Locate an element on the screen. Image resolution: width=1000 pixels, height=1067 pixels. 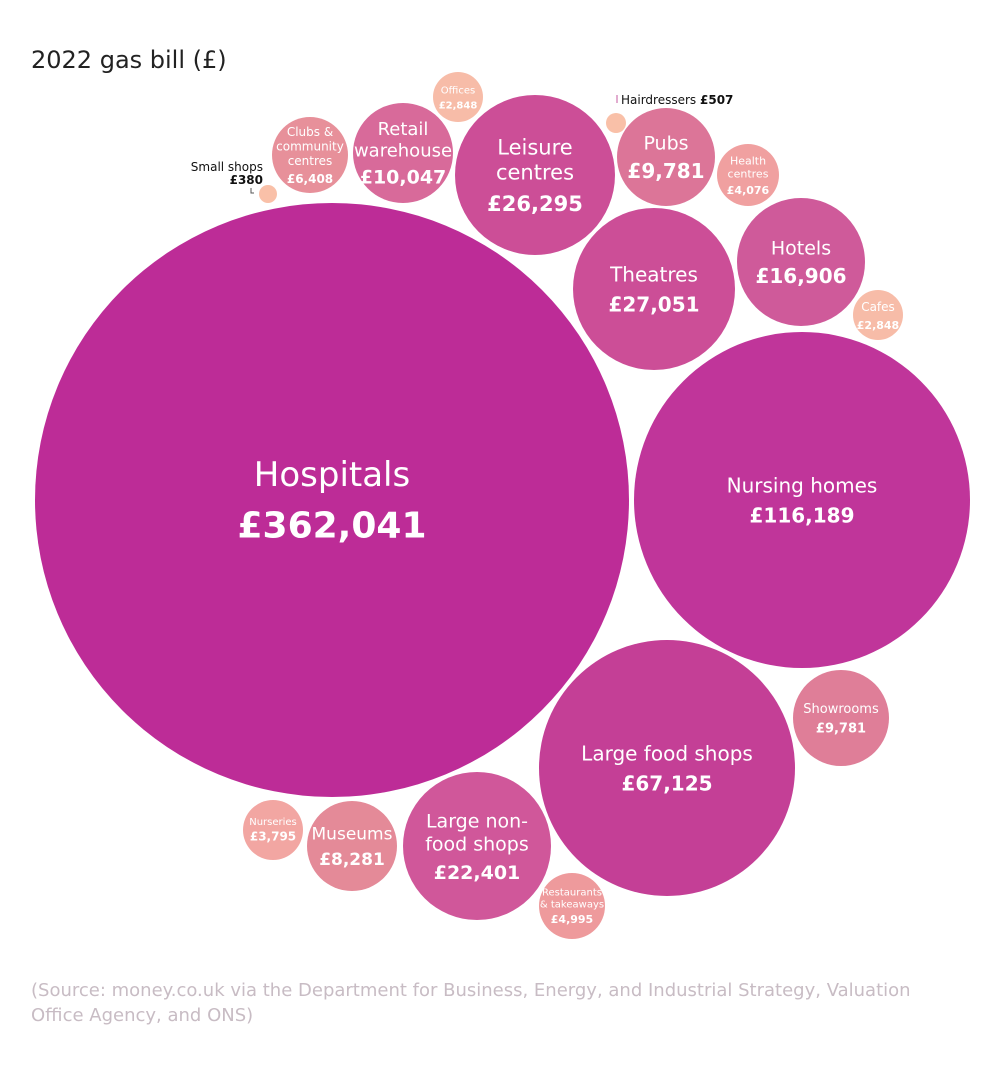
bubble-label: warehouse is located at coordinates (403, 150).